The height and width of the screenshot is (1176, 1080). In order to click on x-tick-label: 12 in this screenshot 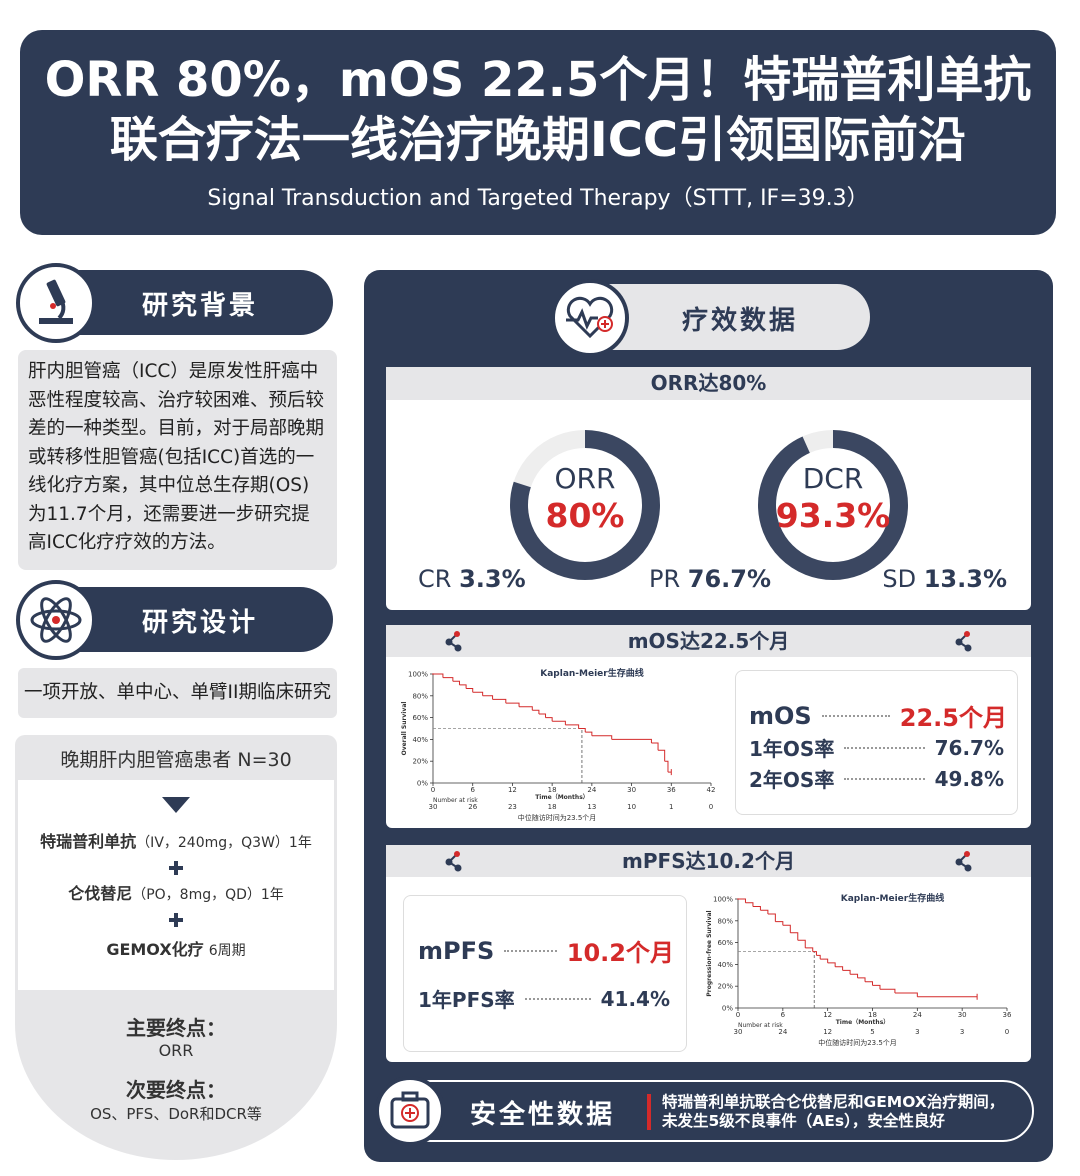, I will do `click(512, 790)`.